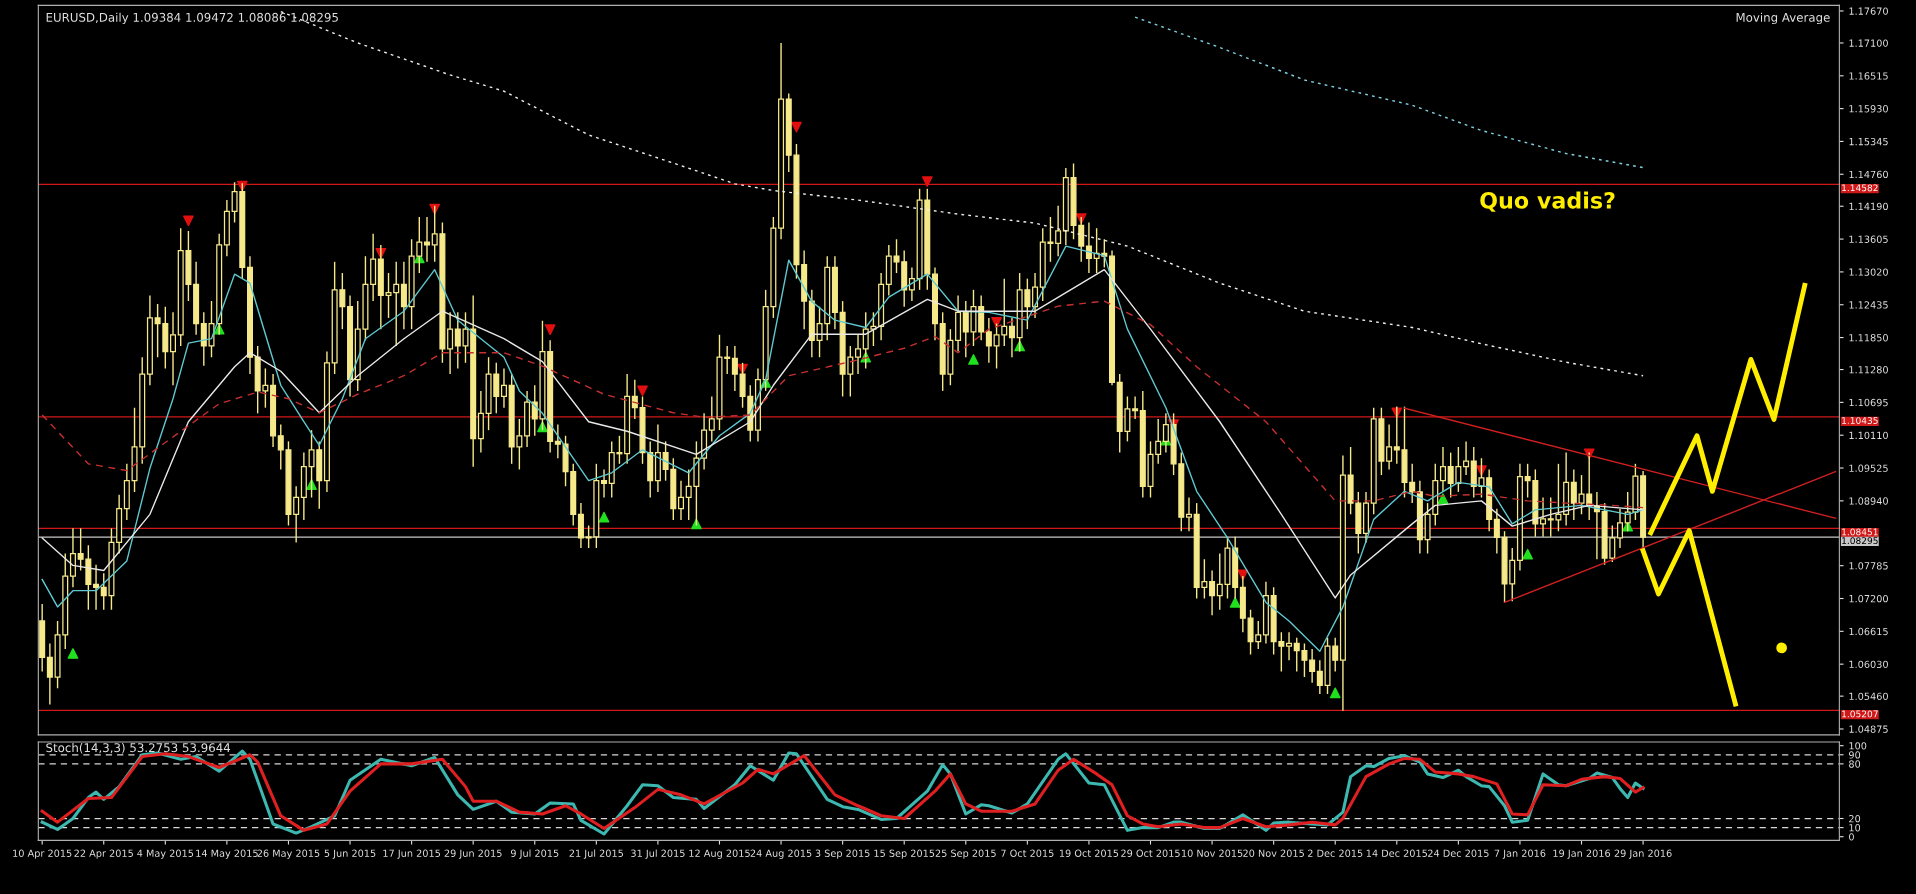 Image resolution: width=1916 pixels, height=894 pixels. What do you see at coordinates (473, 854) in the screenshot?
I see `x-tick-label: 29 Jun 2015` at bounding box center [473, 854].